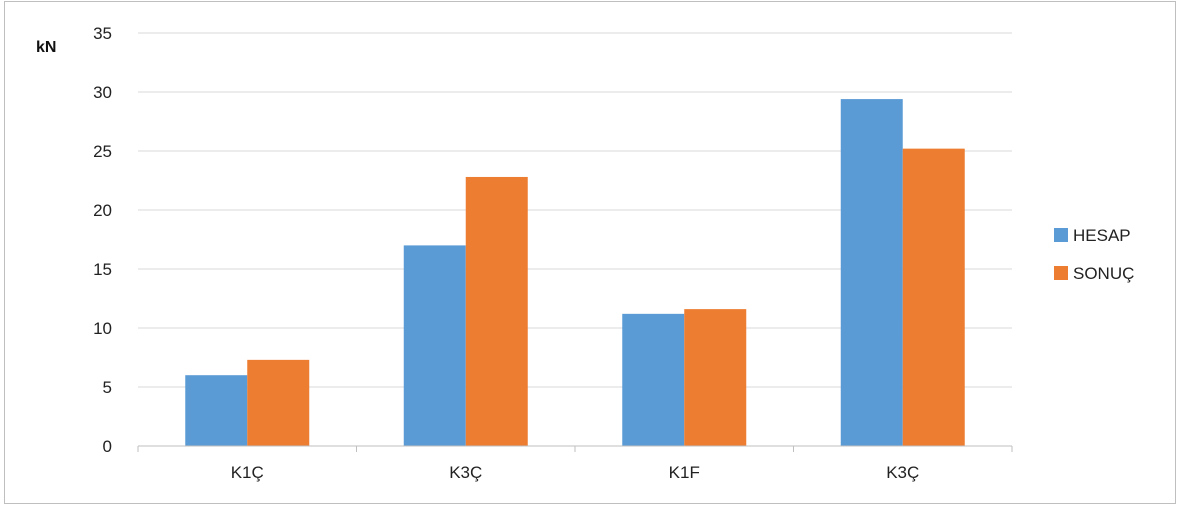 The image size is (1179, 508). Describe the element at coordinates (278, 402) in the screenshot. I see `bar-sonu--1` at that location.